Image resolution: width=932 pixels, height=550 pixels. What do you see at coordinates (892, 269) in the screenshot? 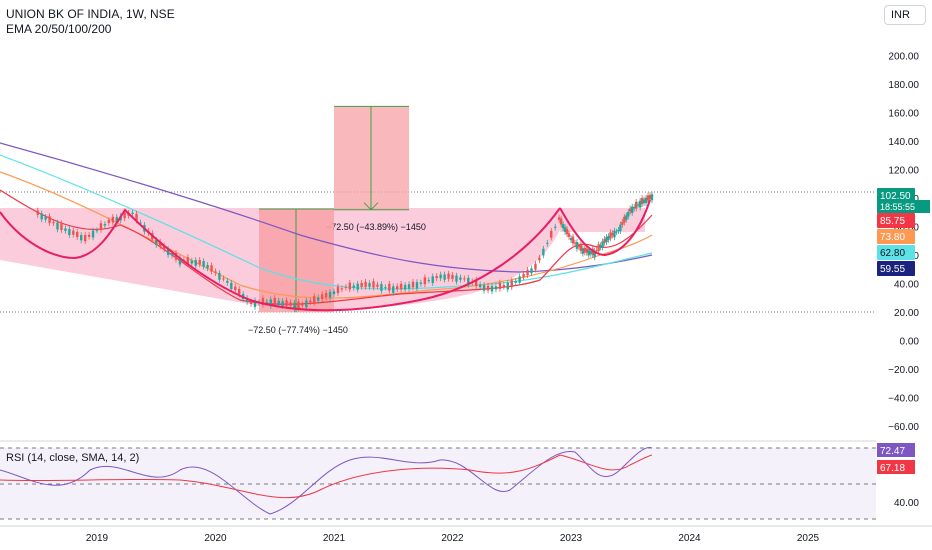
I see `ema200-label: 59.55` at bounding box center [892, 269].